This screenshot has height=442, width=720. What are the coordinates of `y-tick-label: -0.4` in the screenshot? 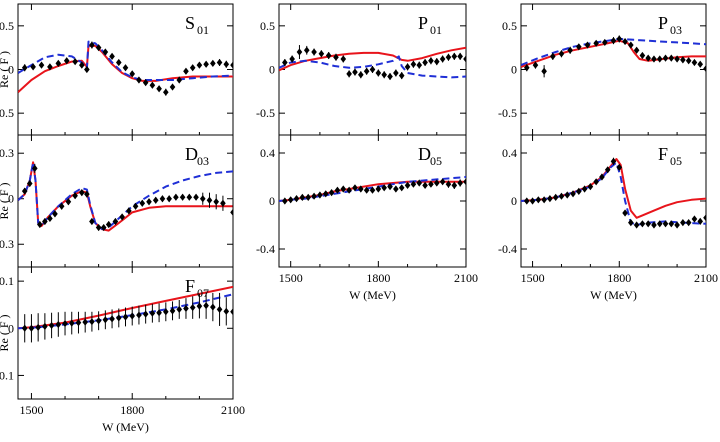 It's located at (265, 249).